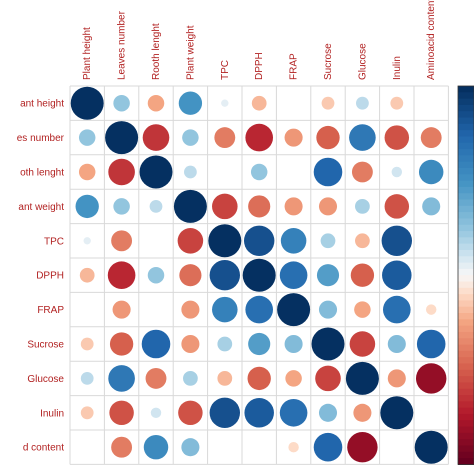 Image resolution: width=474 pixels, height=474 pixels. What do you see at coordinates (87, 53) in the screenshot?
I see `column-label: Plant height` at bounding box center [87, 53].